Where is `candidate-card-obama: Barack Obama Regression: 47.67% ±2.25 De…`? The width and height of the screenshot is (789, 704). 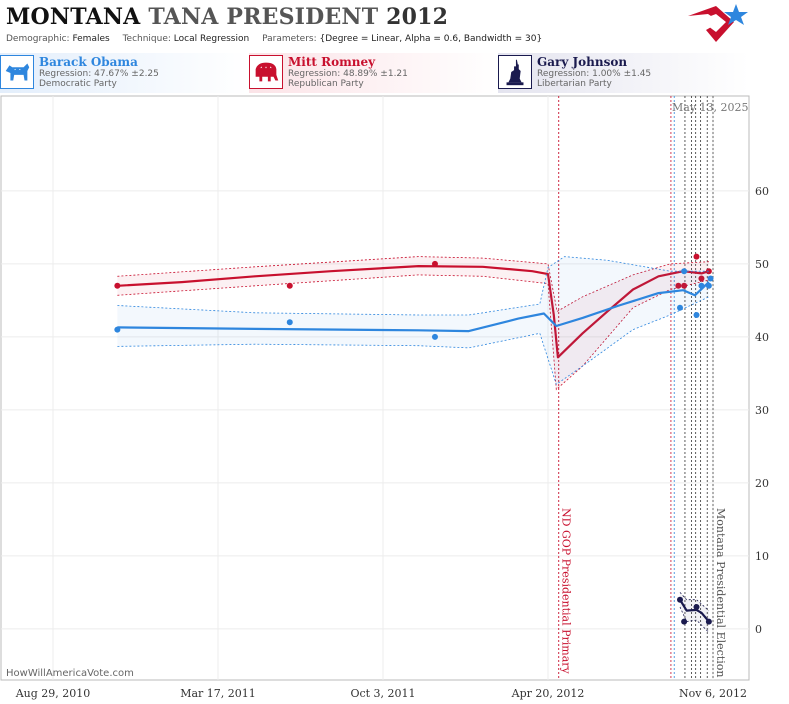
candidate-card-obama: Barack Obama Regression: 47.67% ±2.25 De… is located at coordinates (124, 73).